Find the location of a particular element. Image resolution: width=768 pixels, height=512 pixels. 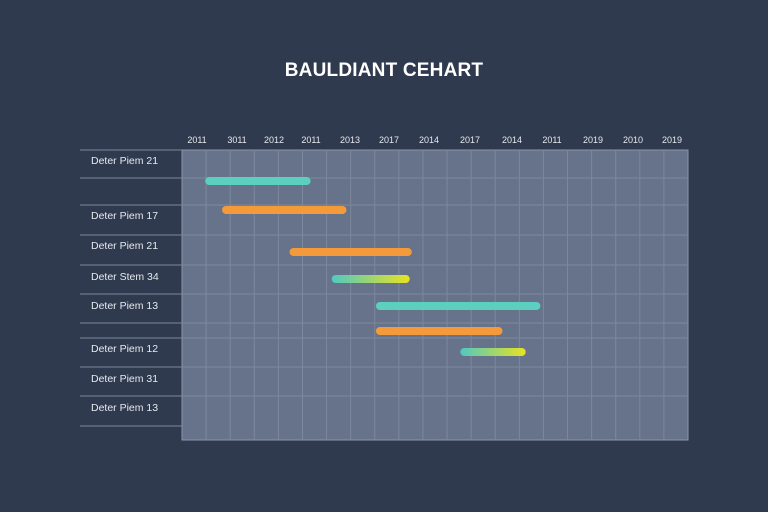

x-tick-label: 2013 is located at coordinates (350, 140).